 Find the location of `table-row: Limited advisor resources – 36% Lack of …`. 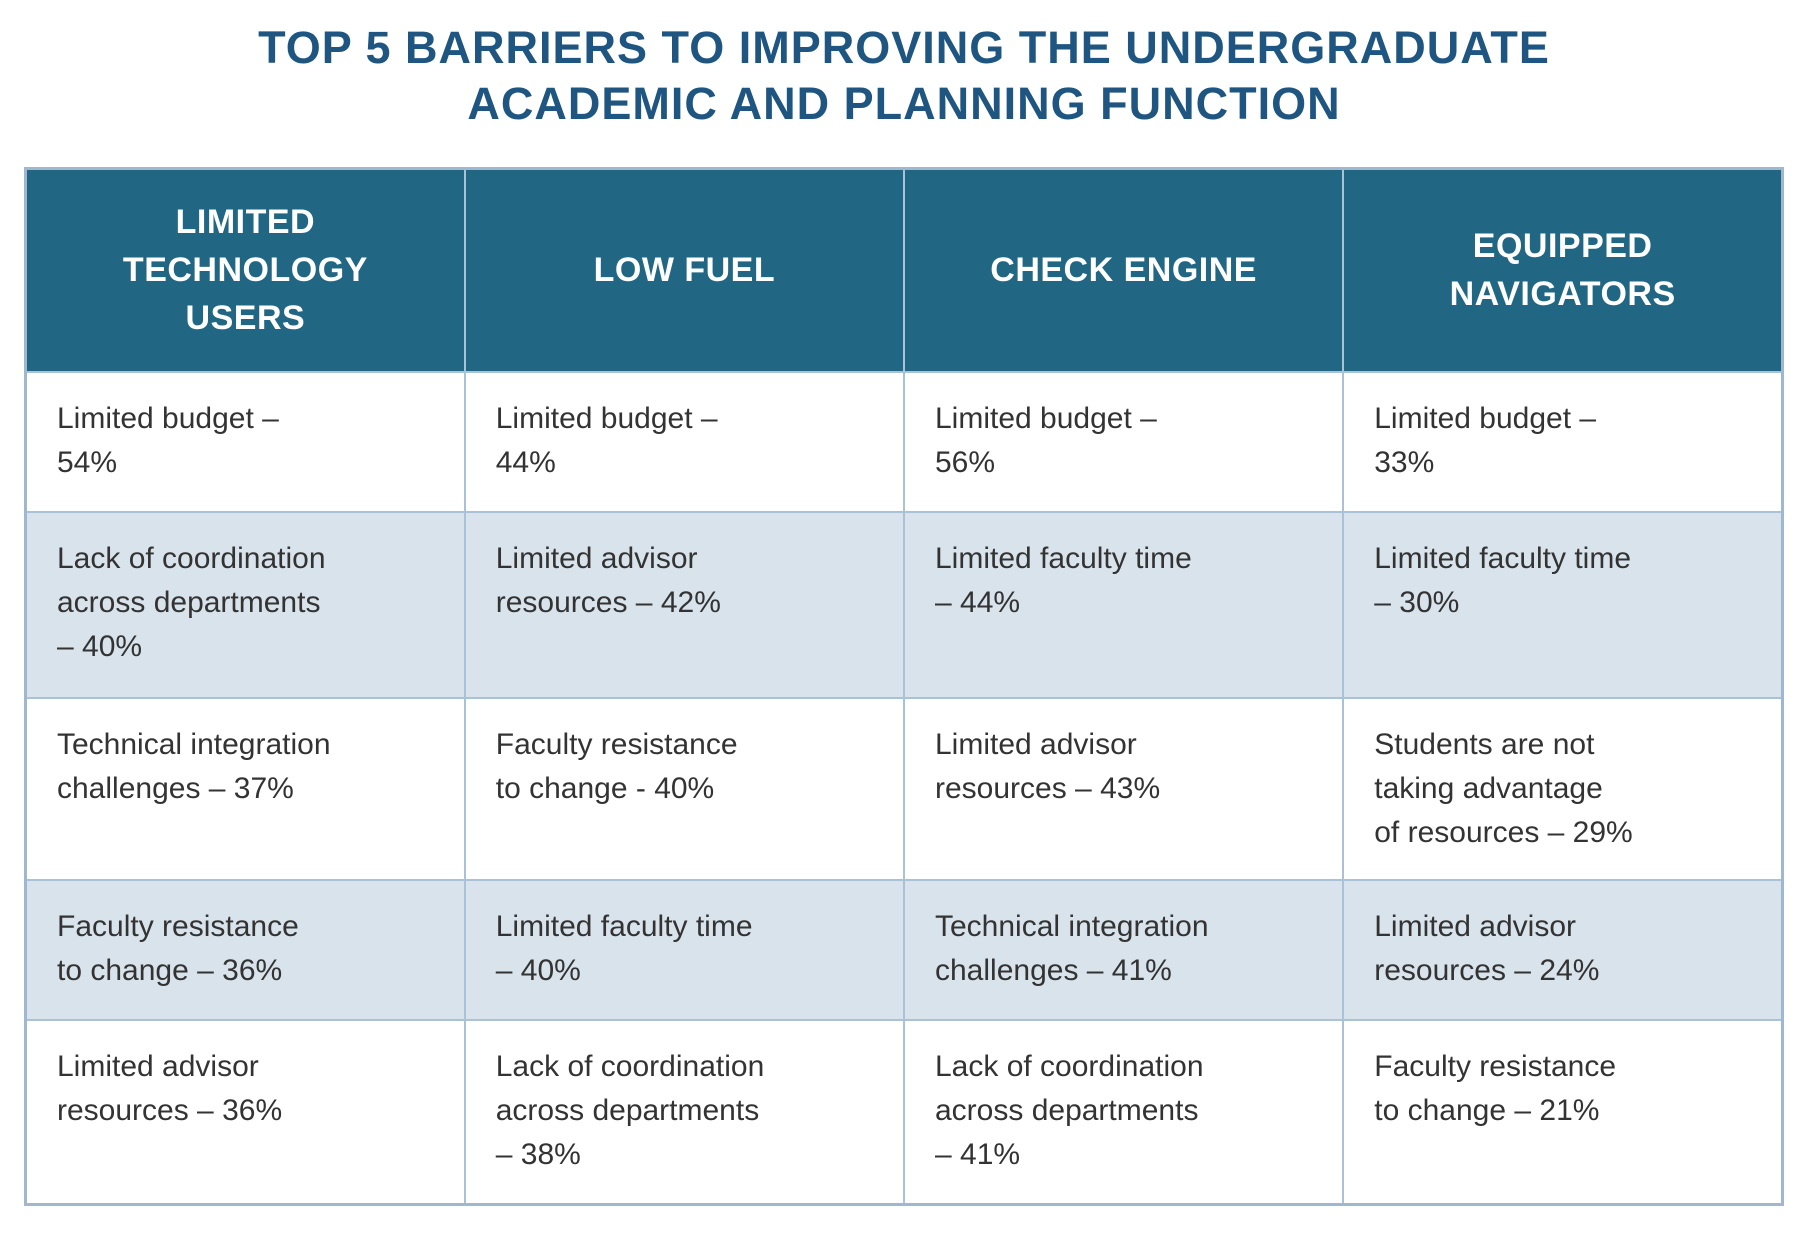

table-row: Limited advisor resources – 36% Lack of … is located at coordinates (904, 1112).